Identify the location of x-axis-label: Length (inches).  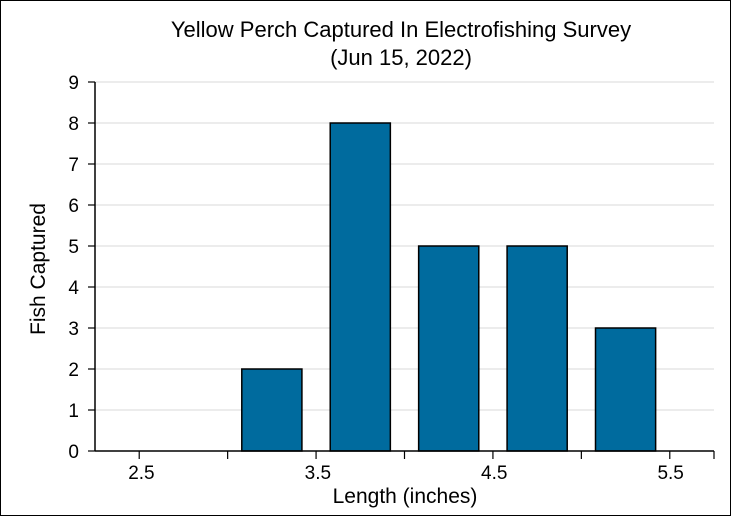
(405, 496).